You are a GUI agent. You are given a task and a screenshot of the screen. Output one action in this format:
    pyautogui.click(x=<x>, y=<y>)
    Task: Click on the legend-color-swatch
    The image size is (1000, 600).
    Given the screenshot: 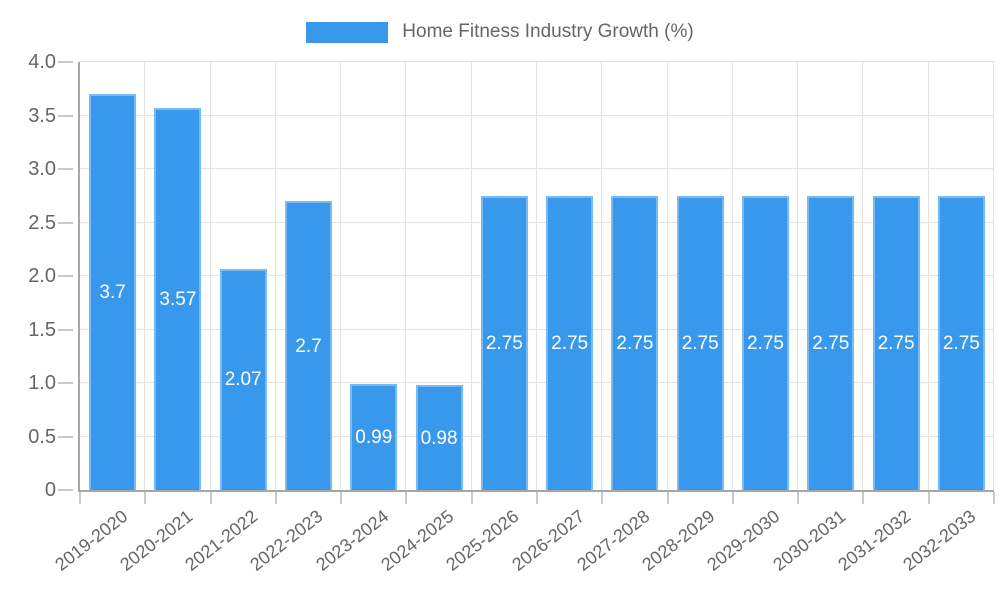 What is the action you would take?
    pyautogui.click(x=347, y=32)
    